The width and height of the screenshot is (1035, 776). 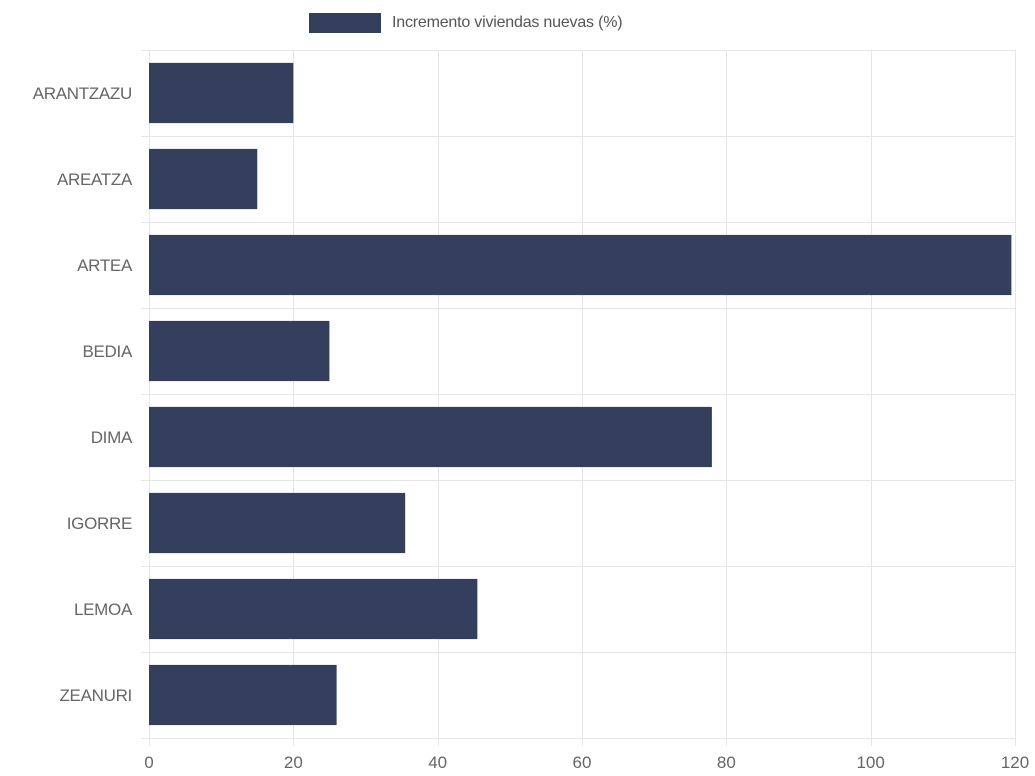 I want to click on legend-swatch, so click(x=345, y=23).